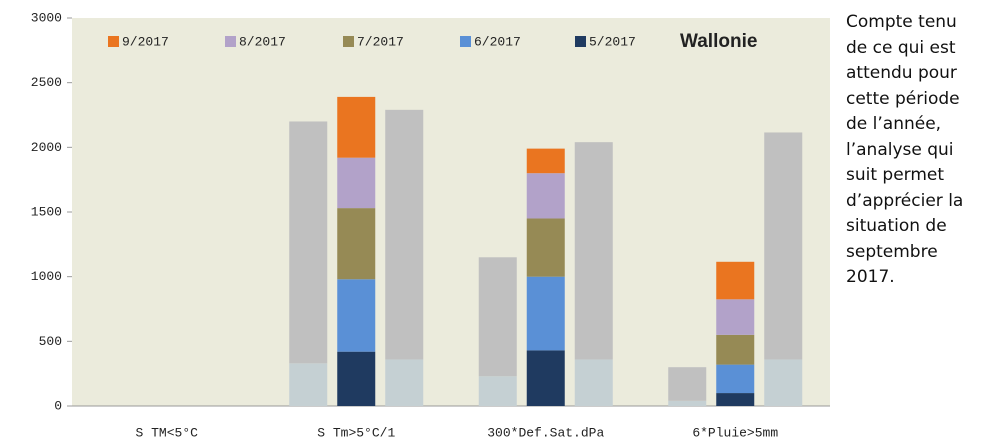 The height and width of the screenshot is (447, 1008). What do you see at coordinates (497, 41) in the screenshot?
I see `legend-label: 6/2017` at bounding box center [497, 41].